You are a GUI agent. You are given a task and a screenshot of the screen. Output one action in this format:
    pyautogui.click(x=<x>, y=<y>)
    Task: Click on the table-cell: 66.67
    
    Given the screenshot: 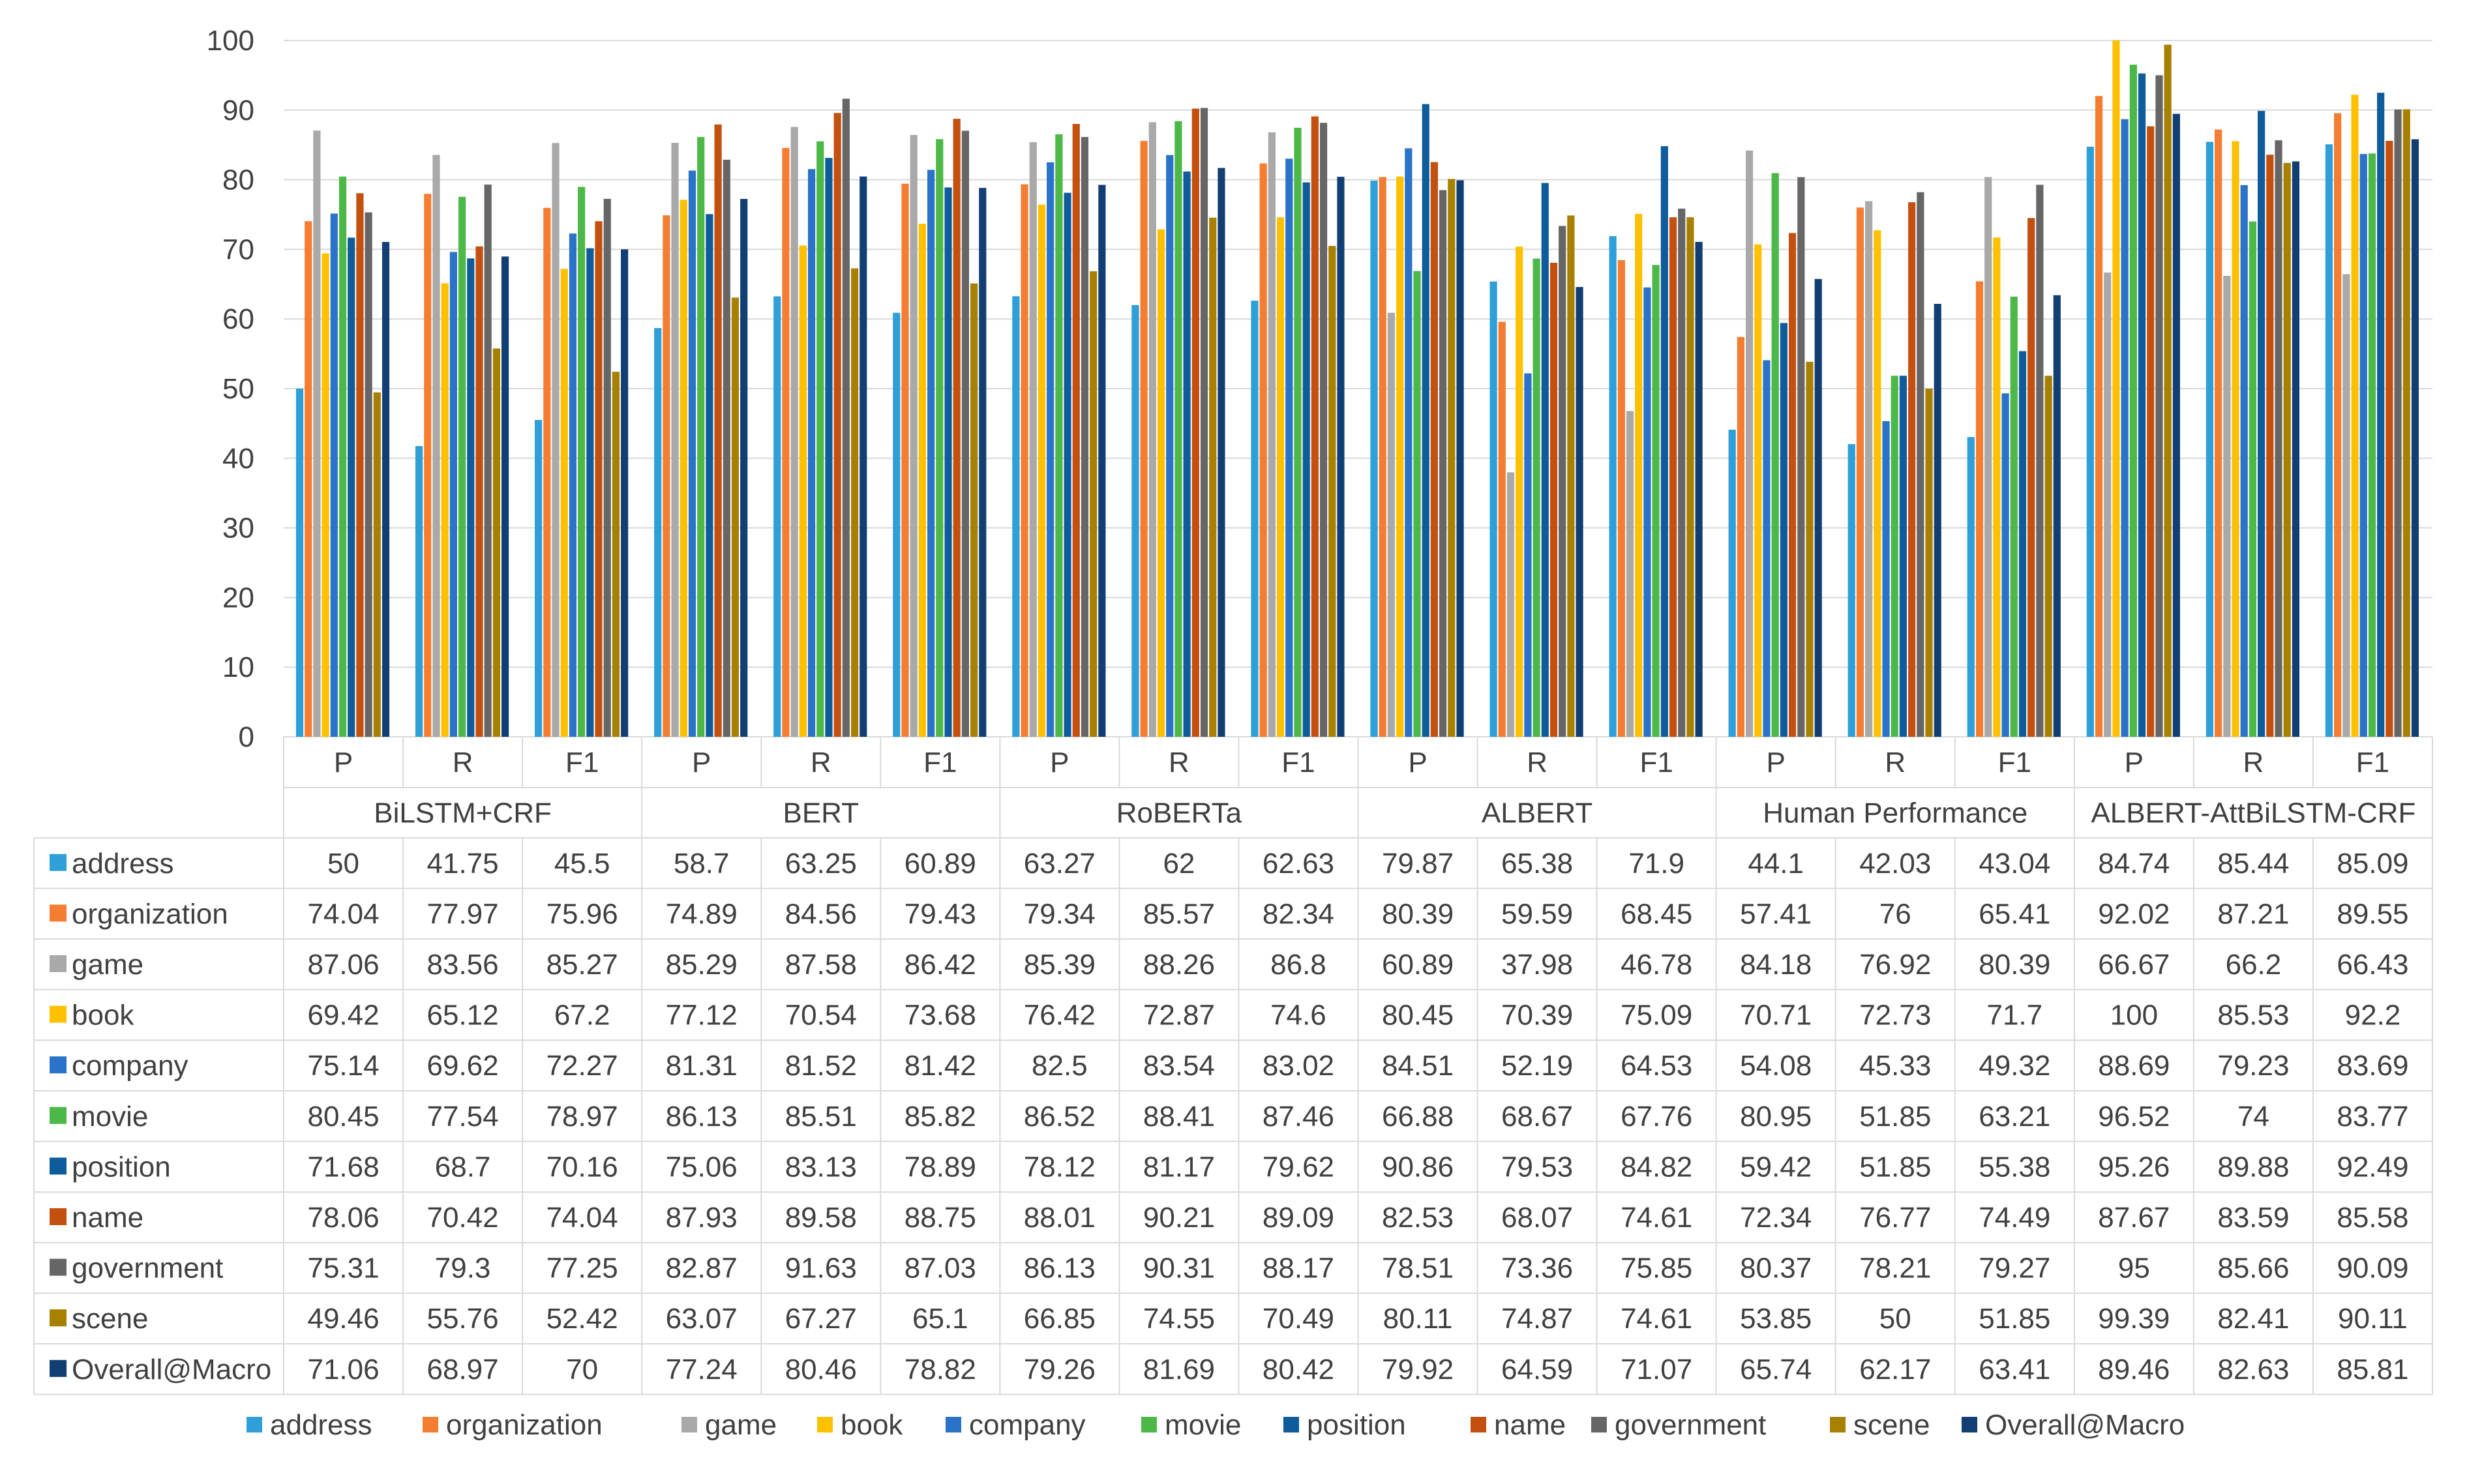 What is the action you would take?
    pyautogui.click(x=2134, y=965)
    